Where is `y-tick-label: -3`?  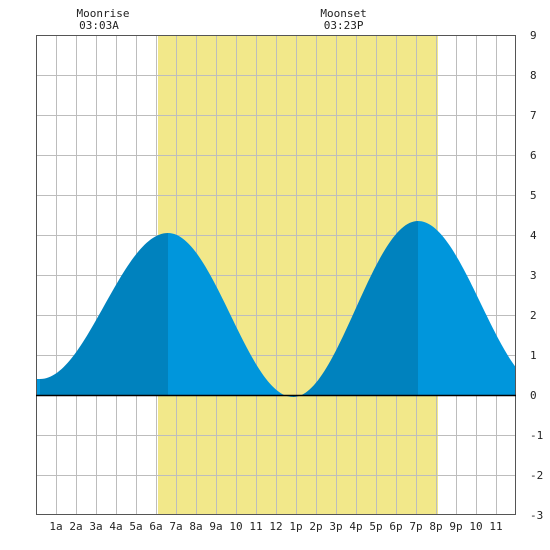 y-tick-label: -3 is located at coordinates (536, 515).